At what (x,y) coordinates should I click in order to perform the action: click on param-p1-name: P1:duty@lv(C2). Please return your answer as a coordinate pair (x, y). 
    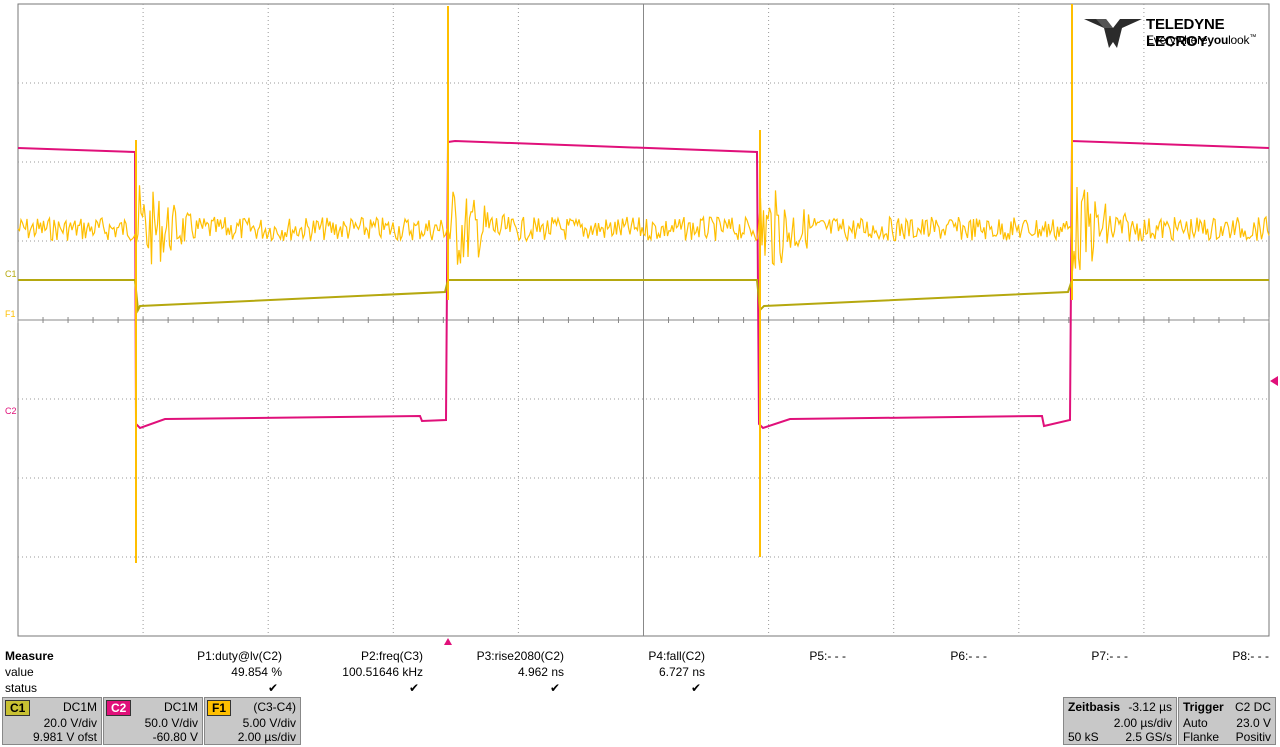
    Looking at the image, I should click on (239, 656).